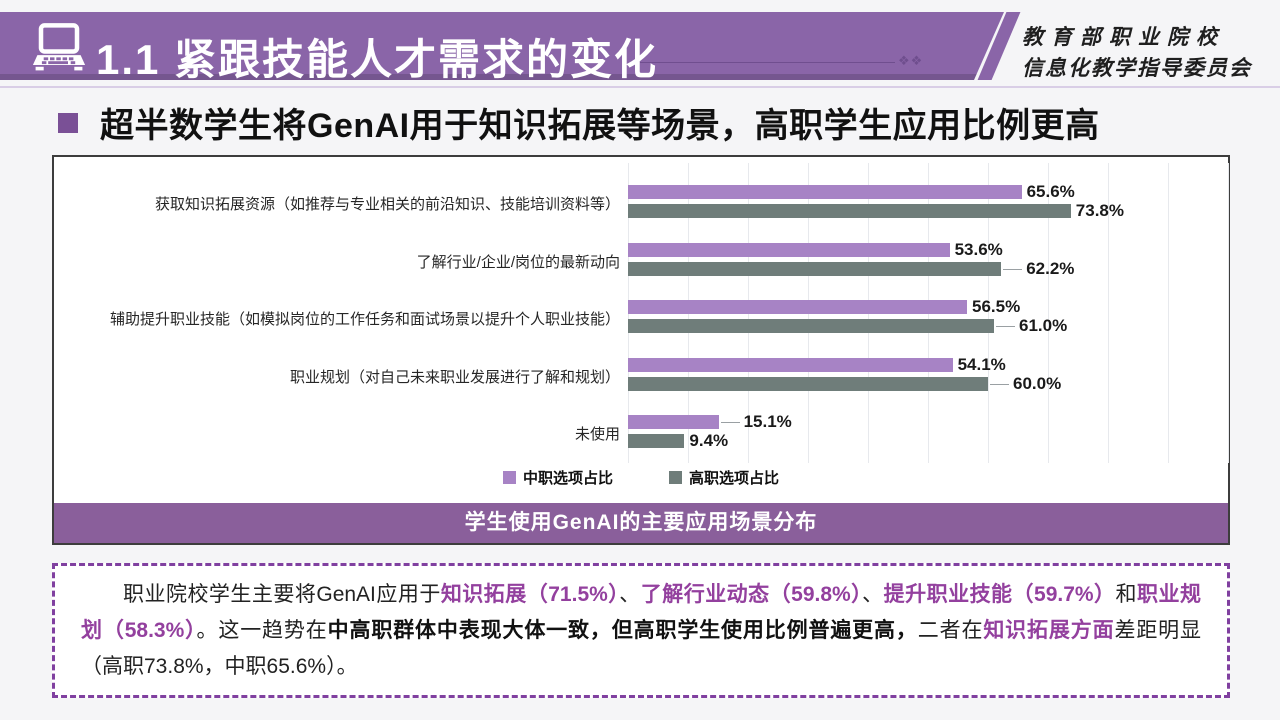 Image resolution: width=1280 pixels, height=720 pixels. I want to click on chart-title: 学生使用GenAI的主要应用场景分布, so click(641, 523).